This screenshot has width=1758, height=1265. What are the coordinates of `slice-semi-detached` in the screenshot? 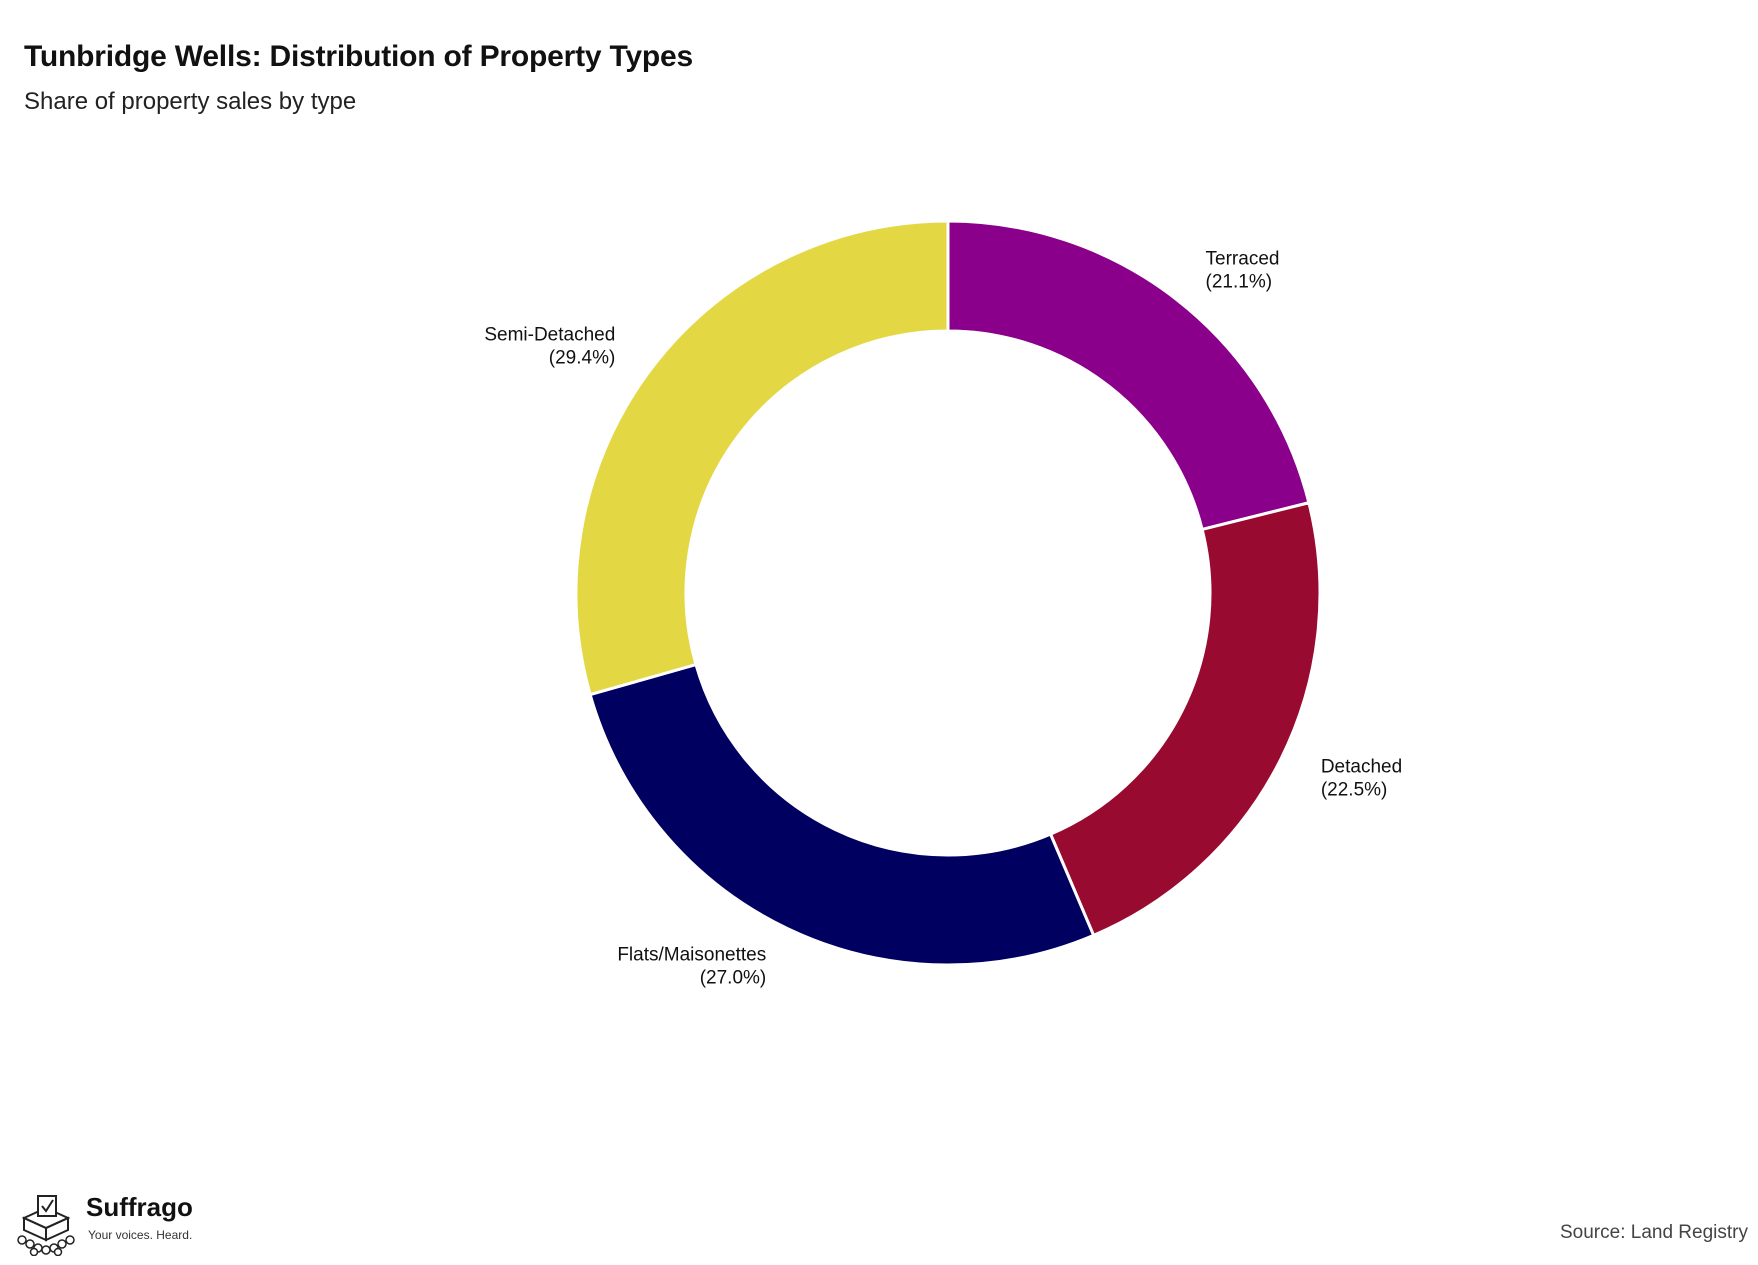 It's located at (762, 458).